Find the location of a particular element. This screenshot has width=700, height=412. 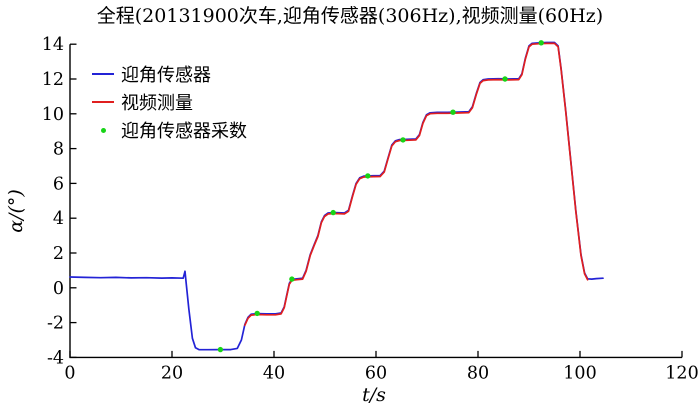

sample-marker-sample is located at coordinates (103, 130).